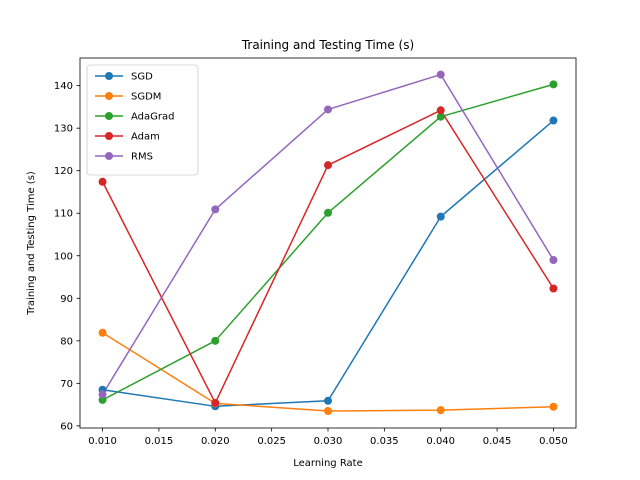  Describe the element at coordinates (109, 96) in the screenshot. I see `legend-marker-sgdm` at that location.